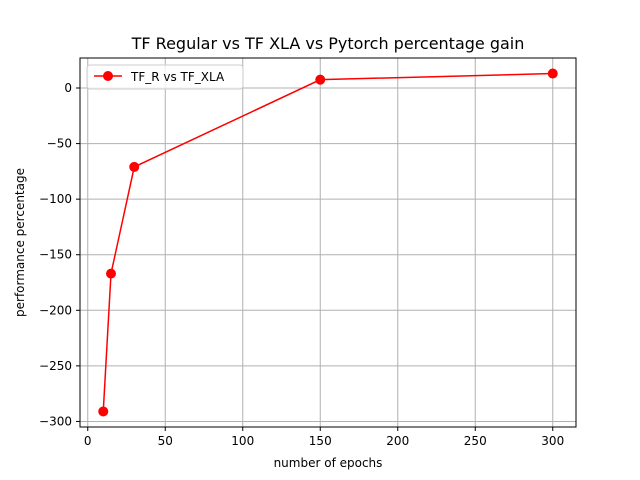  Describe the element at coordinates (397, 441) in the screenshot. I see `x-tick-label: 200` at that location.